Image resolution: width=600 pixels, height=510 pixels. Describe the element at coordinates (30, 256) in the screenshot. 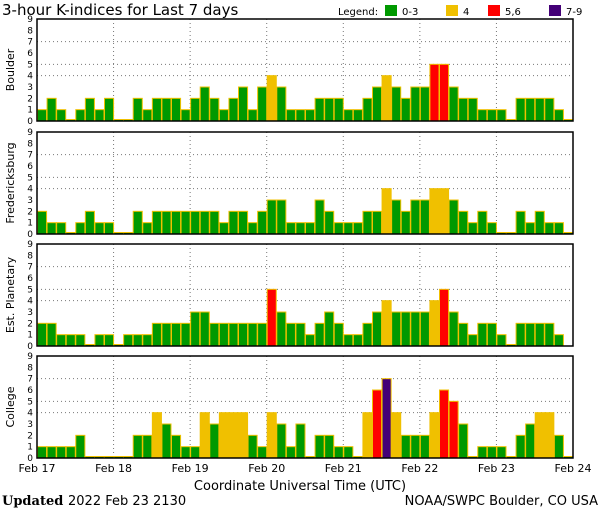

I see `y-tick-label: 8` at that location.